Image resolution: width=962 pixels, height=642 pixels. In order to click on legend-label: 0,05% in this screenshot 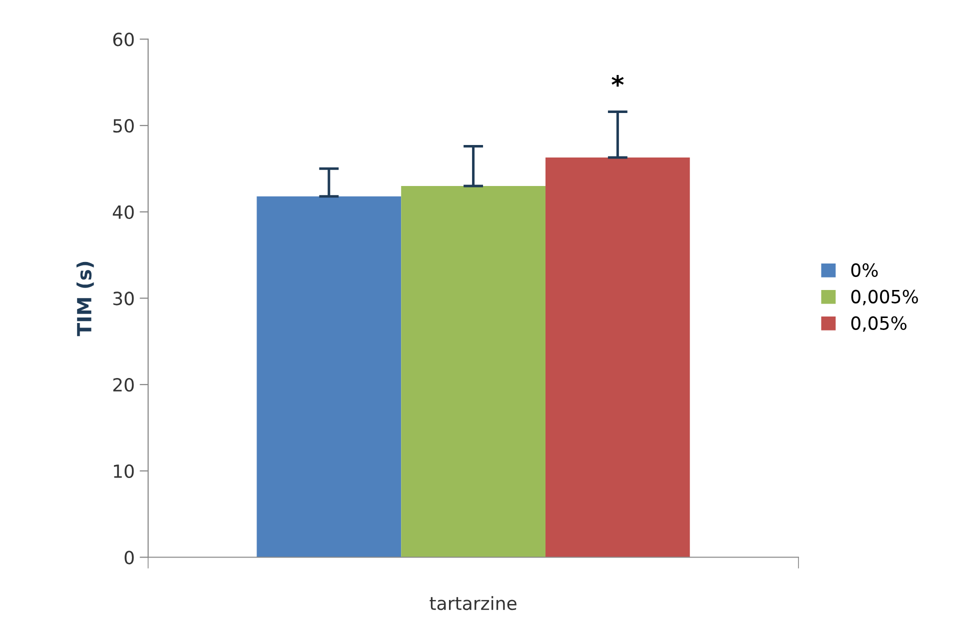, I will do `click(878, 324)`.